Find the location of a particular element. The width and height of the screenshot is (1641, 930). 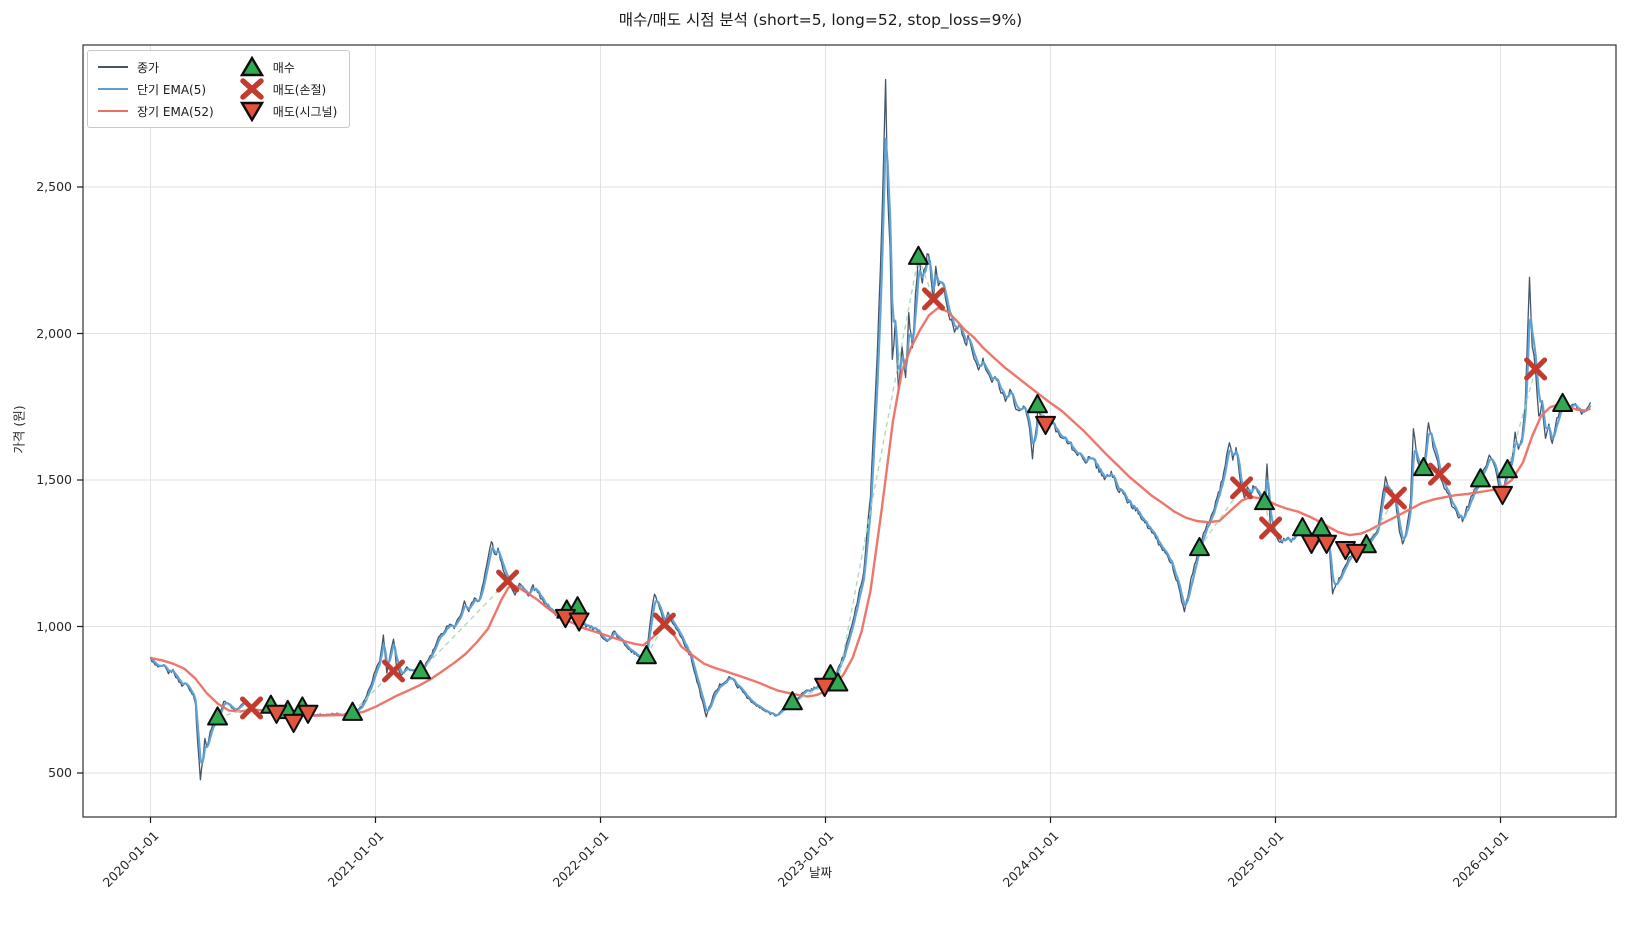

stop-loss-x-icon is located at coordinates (251, 89).